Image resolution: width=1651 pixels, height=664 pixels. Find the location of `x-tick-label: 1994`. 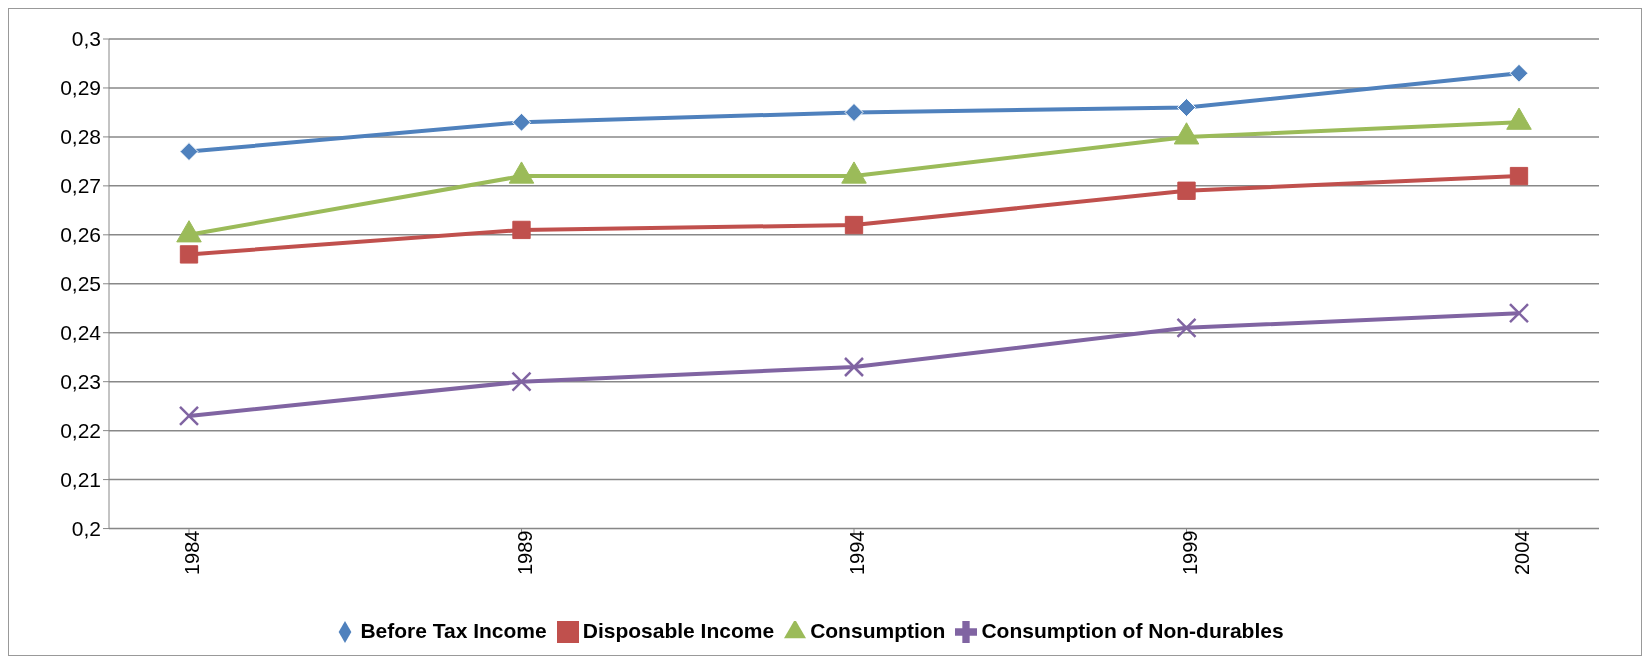

x-tick-label: 1994 is located at coordinates (857, 553).